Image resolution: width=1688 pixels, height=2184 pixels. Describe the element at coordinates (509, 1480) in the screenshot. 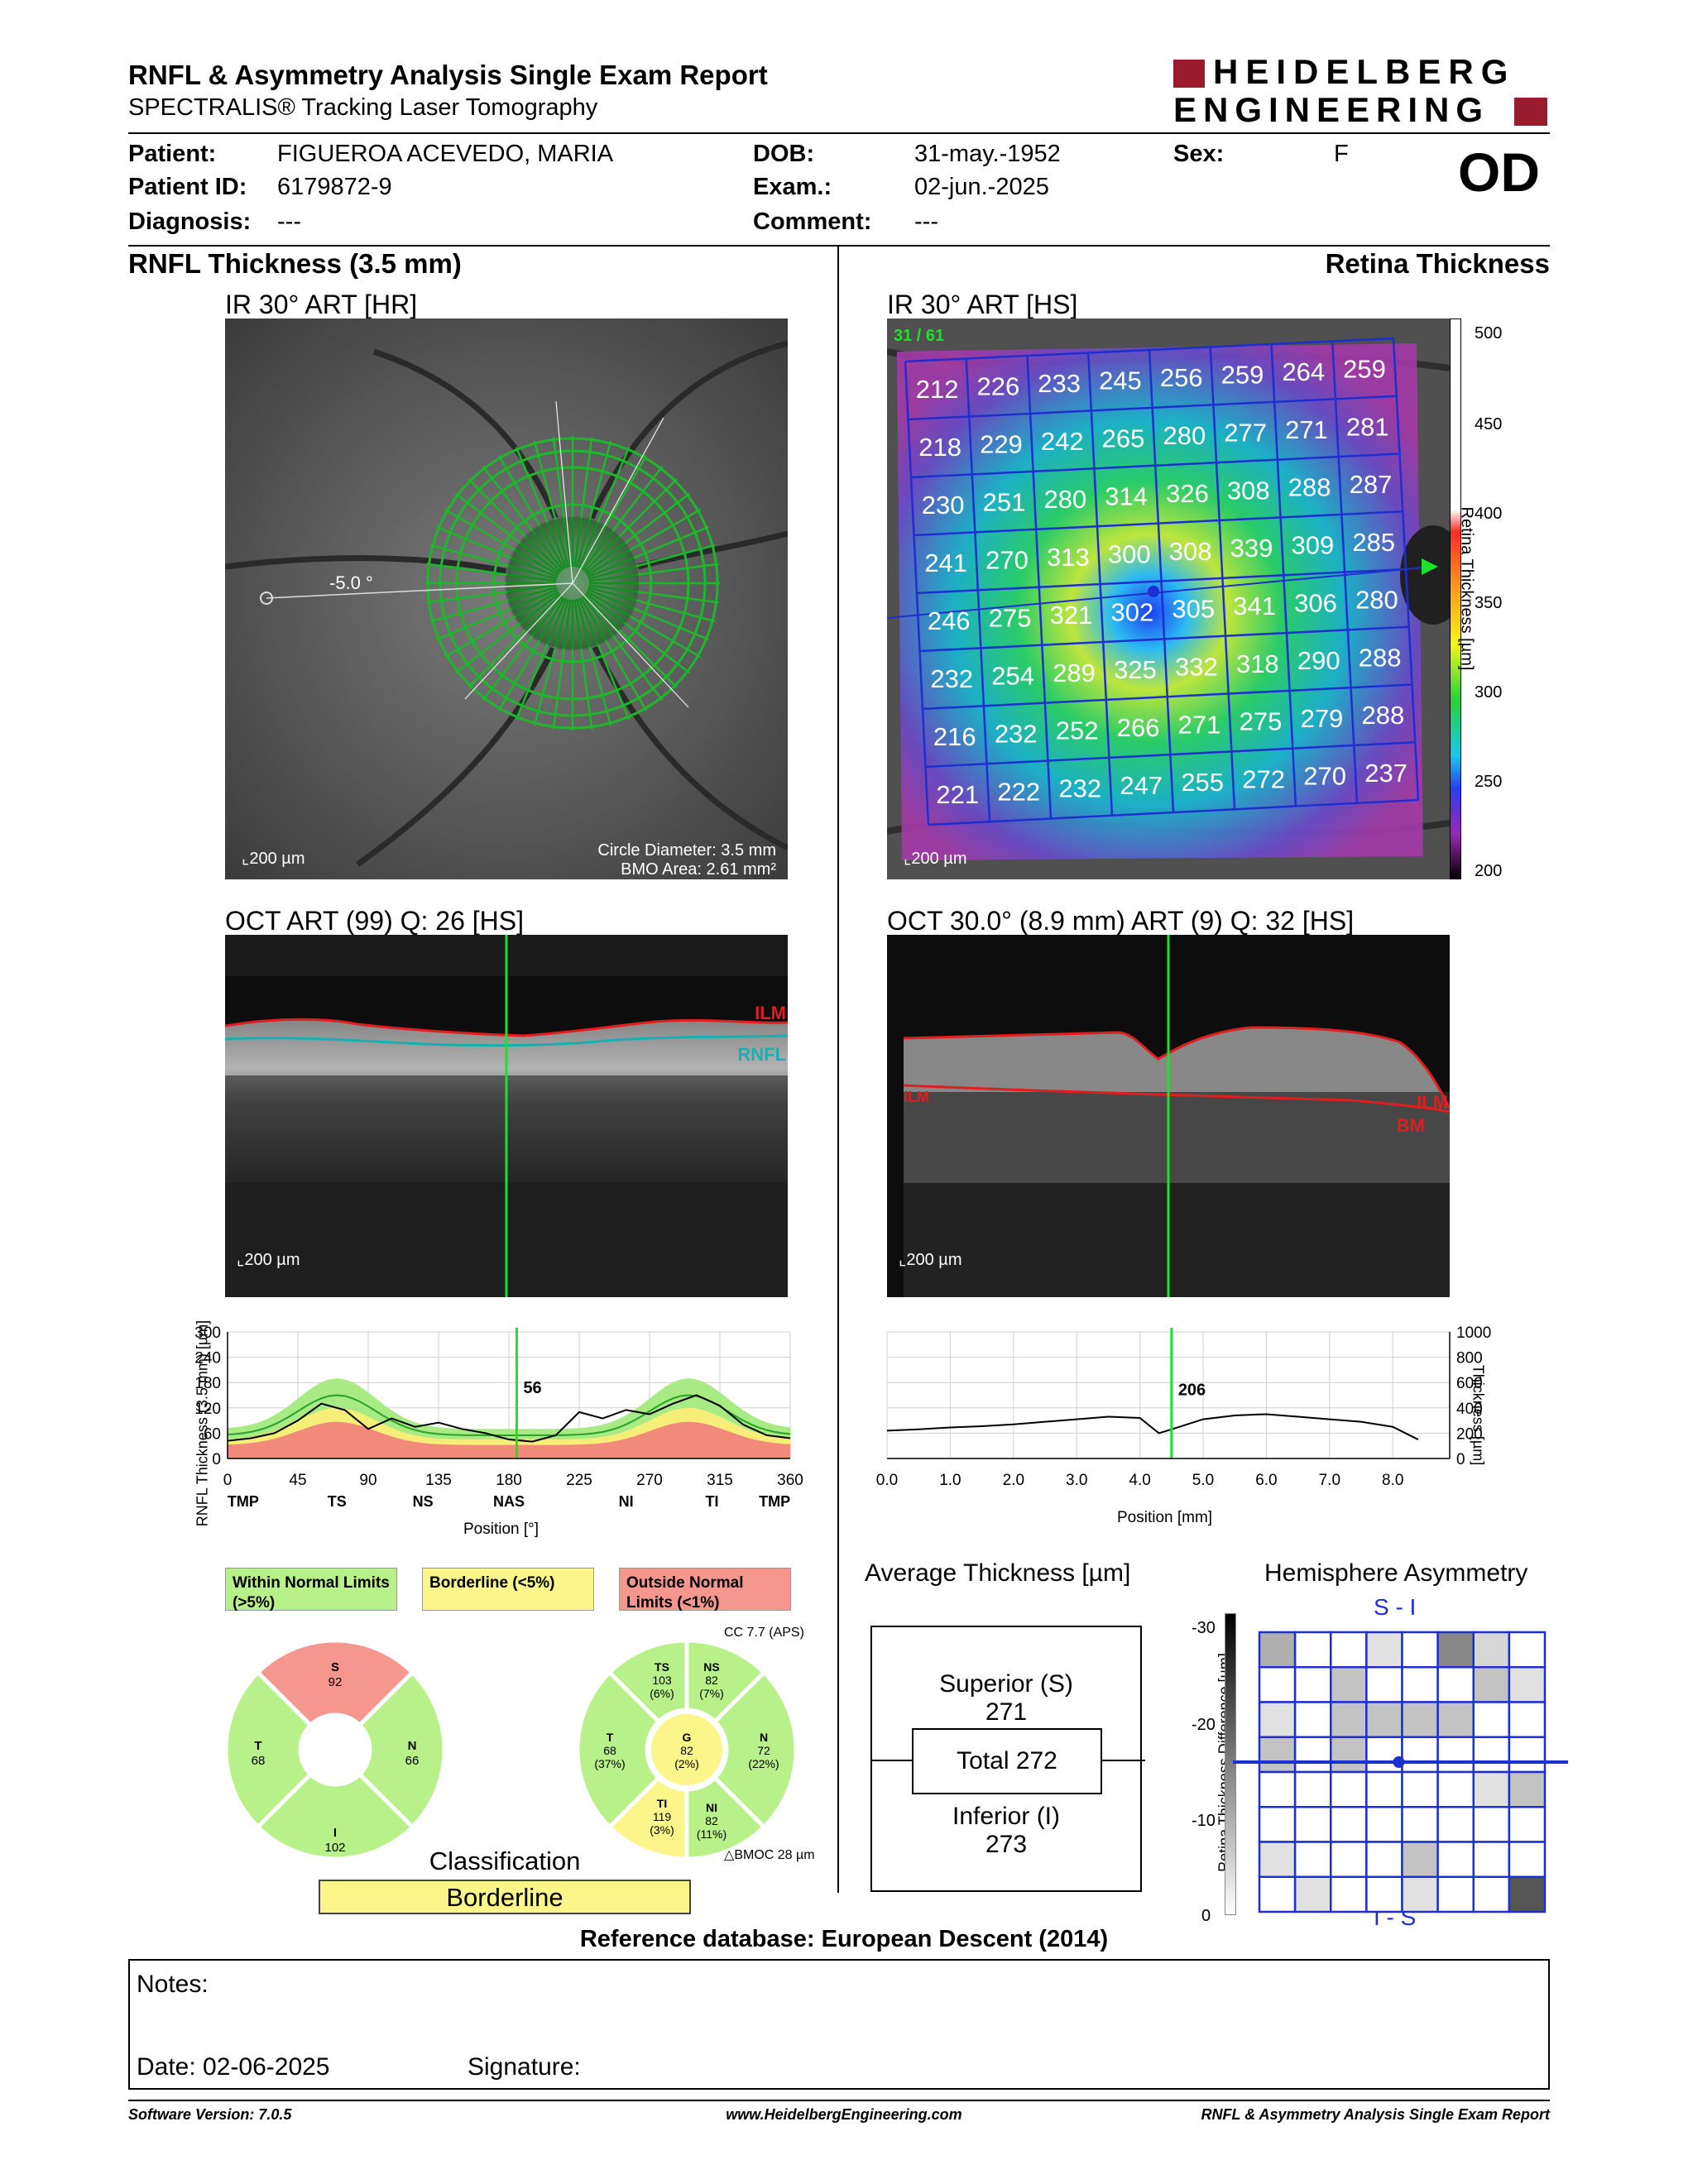

I see `rnfl-xtick: 180` at that location.